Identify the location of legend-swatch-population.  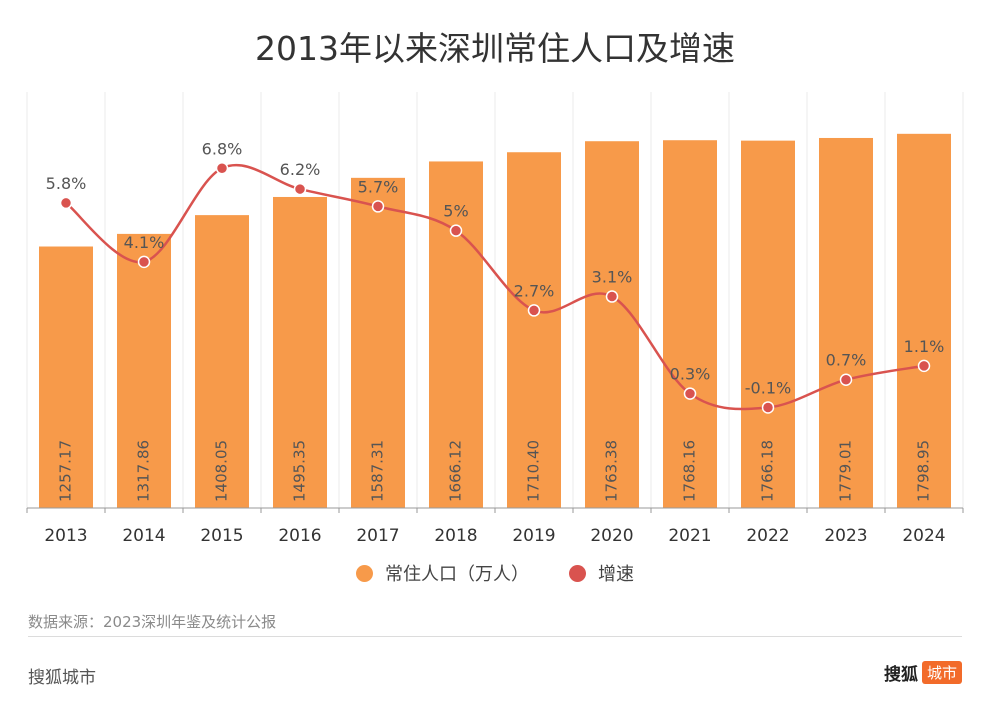
(364, 573).